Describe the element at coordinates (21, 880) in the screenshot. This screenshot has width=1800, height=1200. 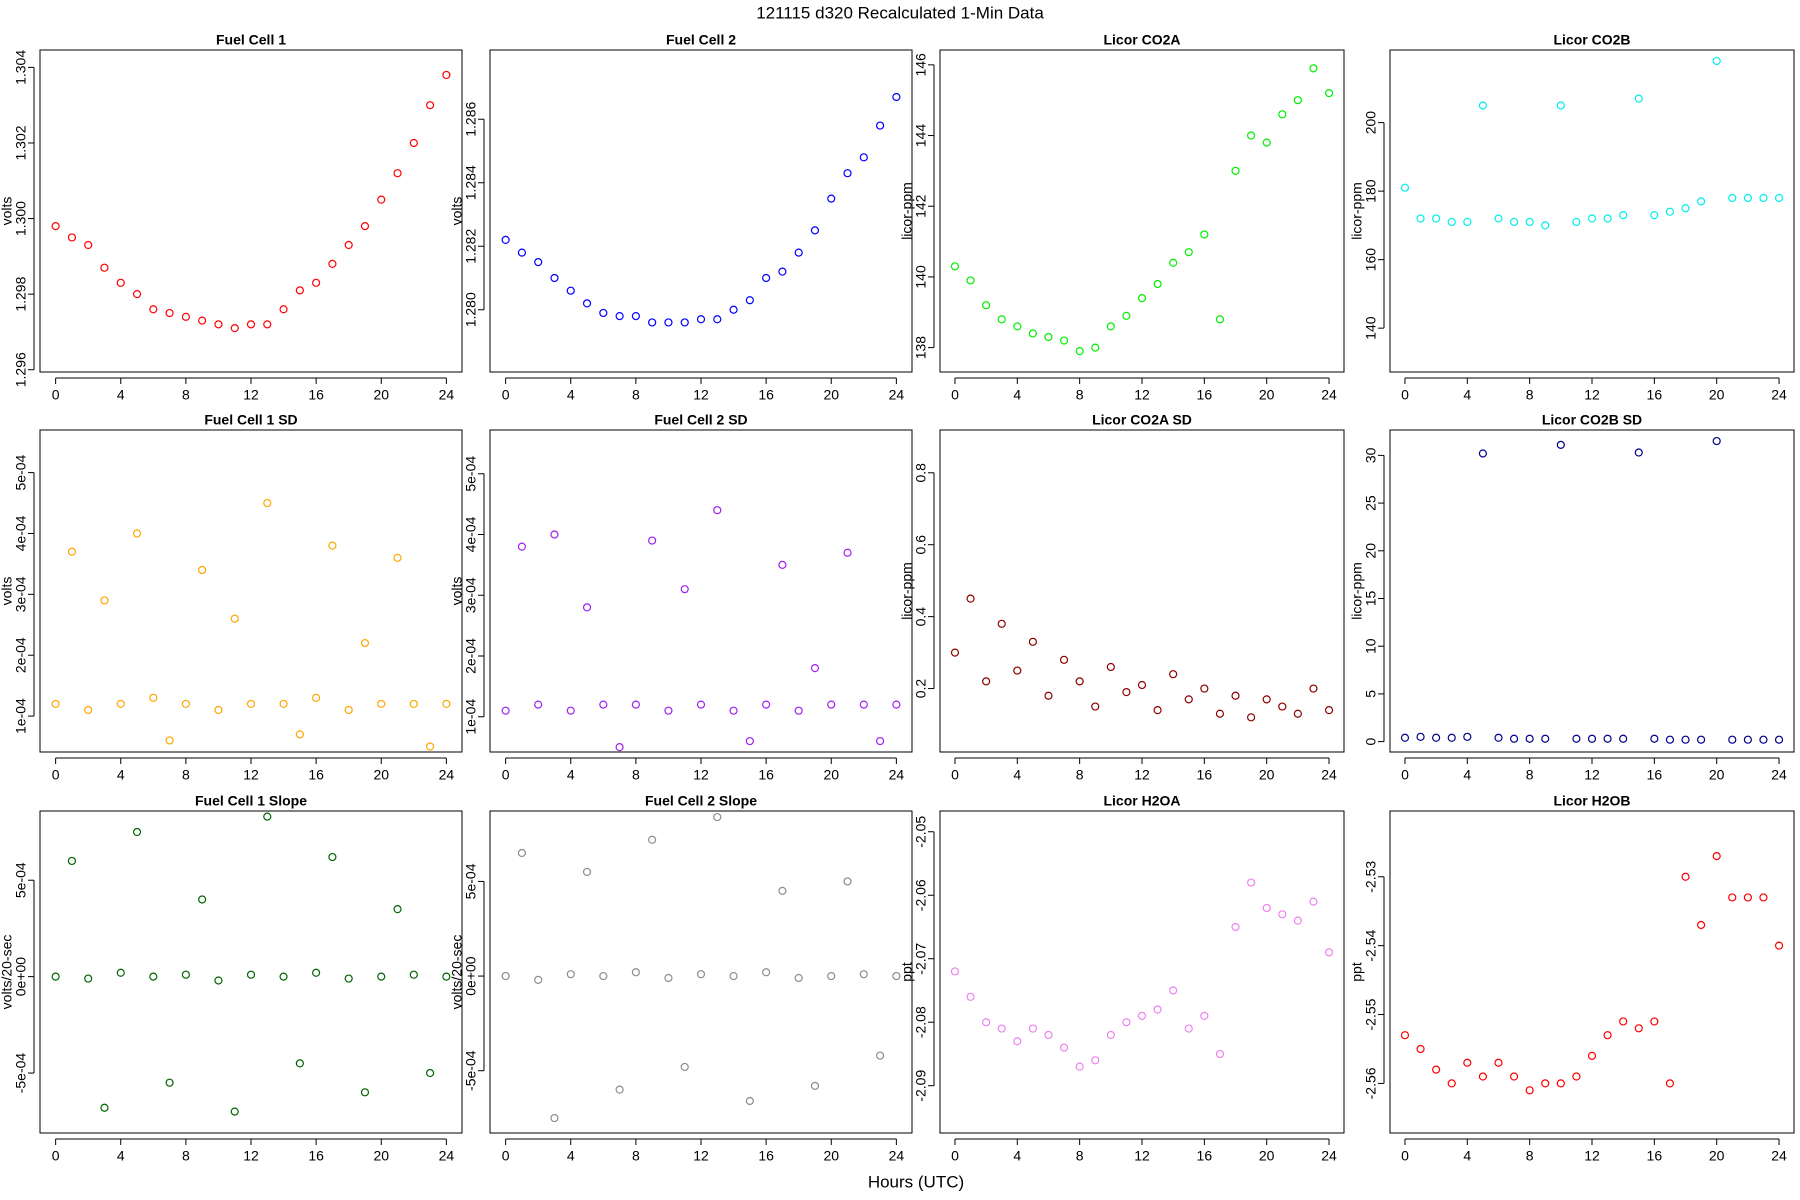
I see `y-tick-label: 5e-04` at that location.